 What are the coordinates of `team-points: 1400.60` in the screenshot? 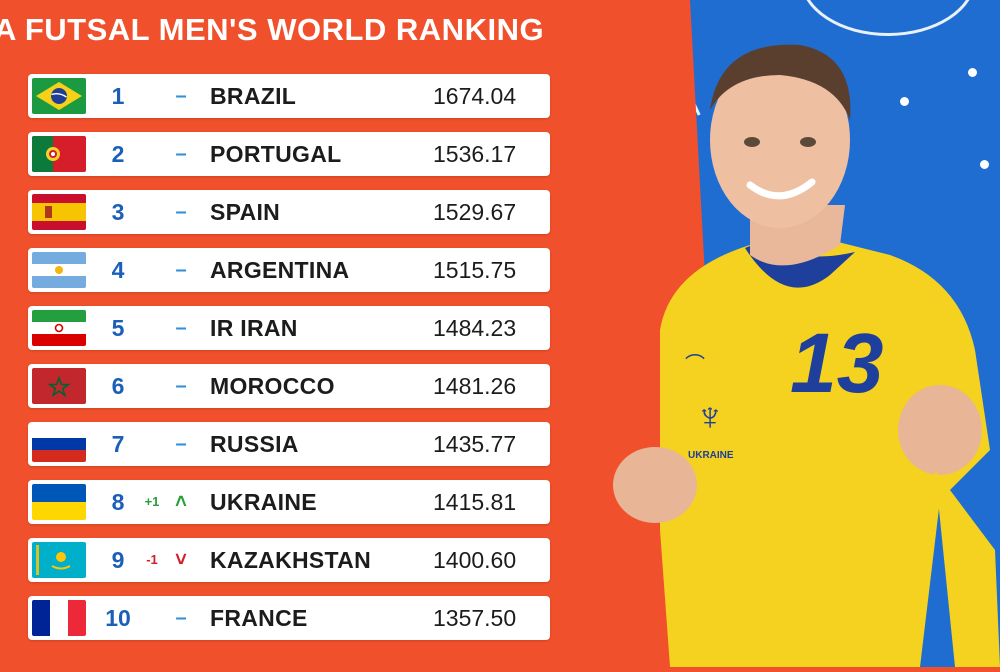 It's located at (475, 560).